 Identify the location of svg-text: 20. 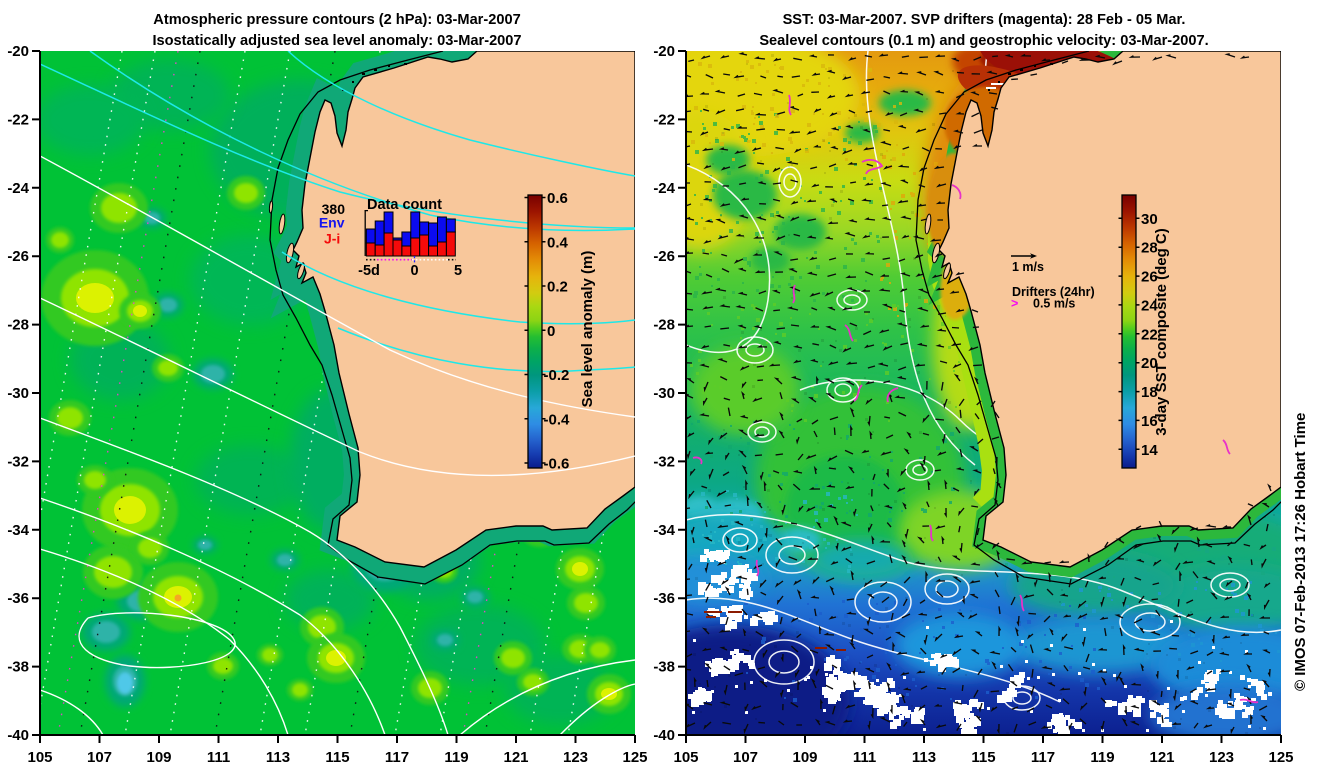
(1149, 363).